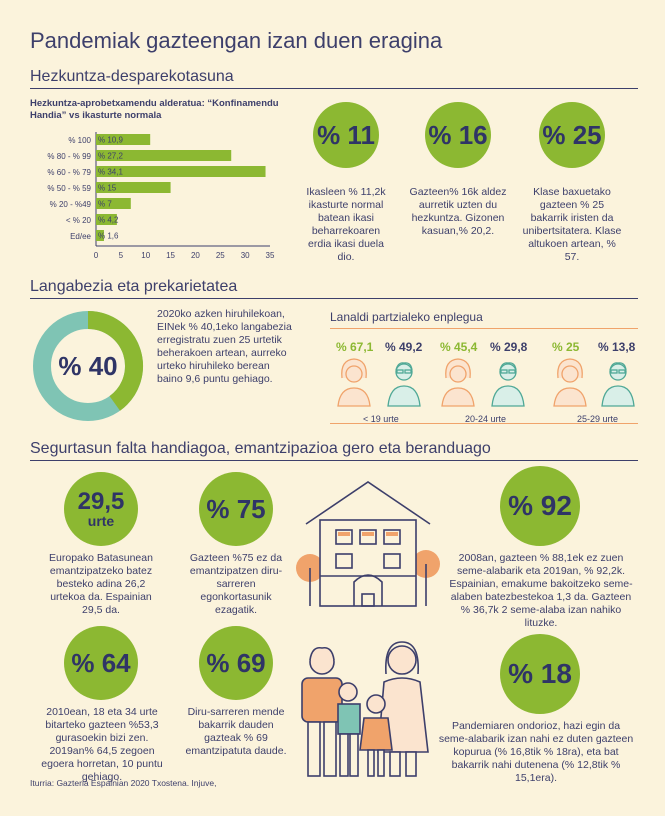  Describe the element at coordinates (110, 140) in the screenshot. I see `bar-value-label: % 10,9` at that location.